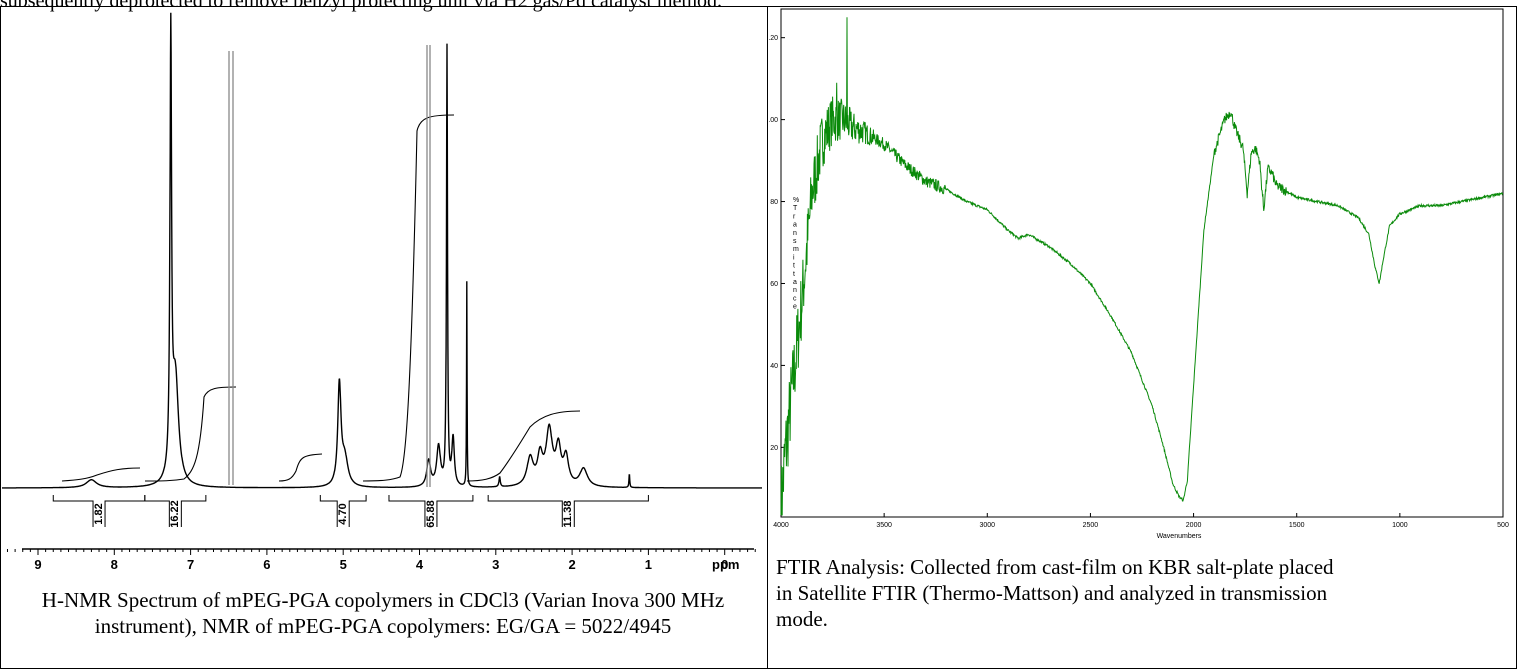 The image size is (1519, 669). Describe the element at coordinates (343, 513) in the screenshot. I see `integral-value-label: 4.70` at that location.